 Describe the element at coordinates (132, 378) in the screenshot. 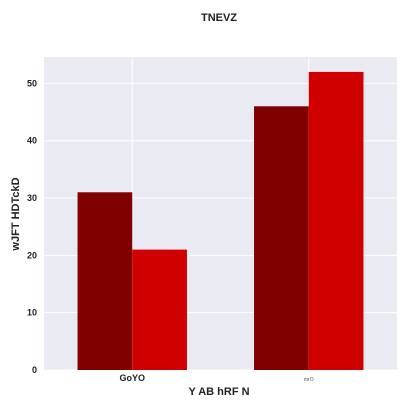

I see `x-tick-label: GoYO` at that location.